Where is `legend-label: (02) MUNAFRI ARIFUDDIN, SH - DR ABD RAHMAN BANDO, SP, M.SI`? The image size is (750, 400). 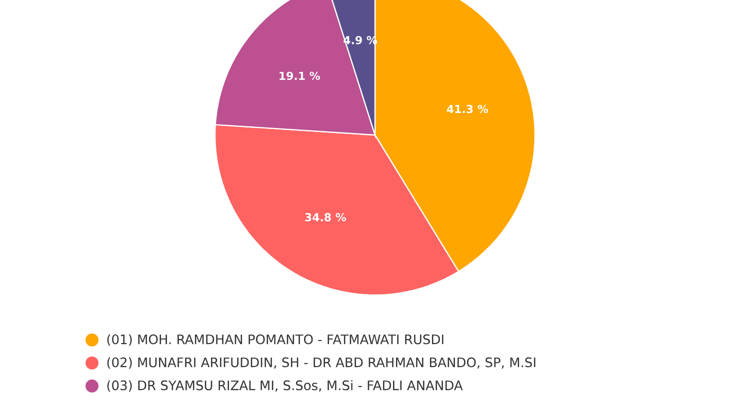
legend-label: (02) MUNAFRI ARIFUDDIN, SH - DR ABD RAHMAN BANDO, SP, M.SI is located at coordinates (321, 363).